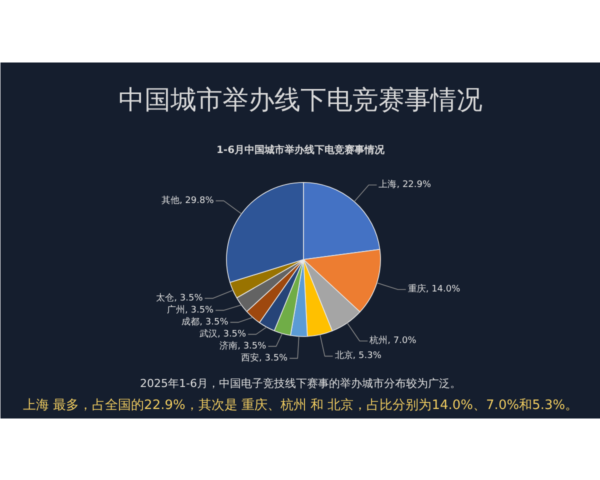  Describe the element at coordinates (300, 383) in the screenshot. I see `text: 2025年1-6月，中国电子竞技线下赛事的举办城市分布较为广泛。` at that location.